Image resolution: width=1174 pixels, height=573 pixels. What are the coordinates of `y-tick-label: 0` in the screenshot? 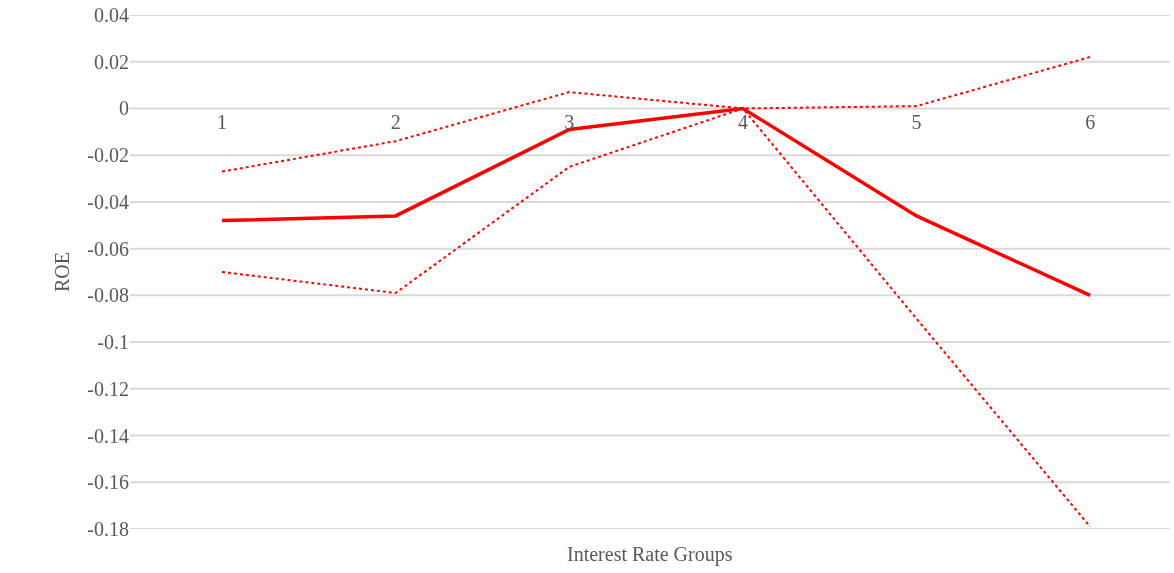 It's located at (124, 108).